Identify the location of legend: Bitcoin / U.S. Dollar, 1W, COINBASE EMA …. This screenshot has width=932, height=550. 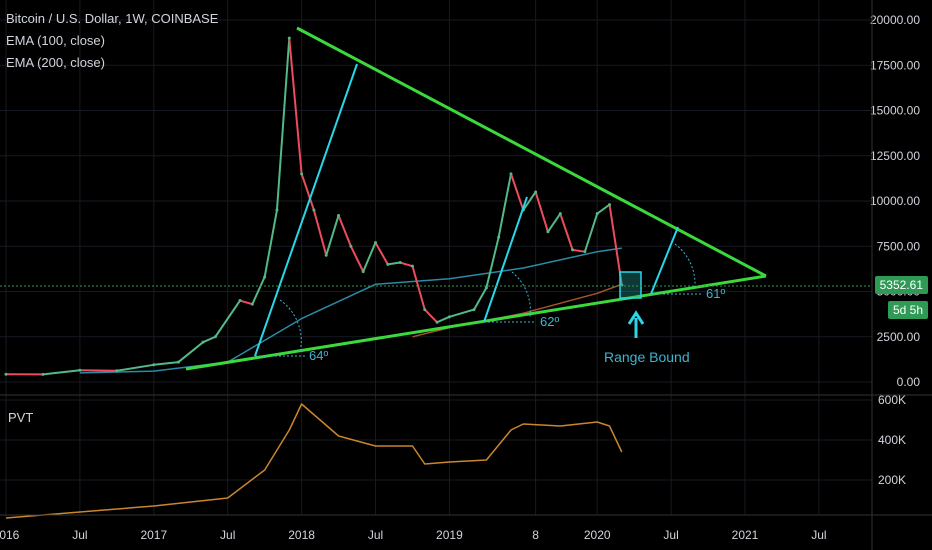
(112, 41).